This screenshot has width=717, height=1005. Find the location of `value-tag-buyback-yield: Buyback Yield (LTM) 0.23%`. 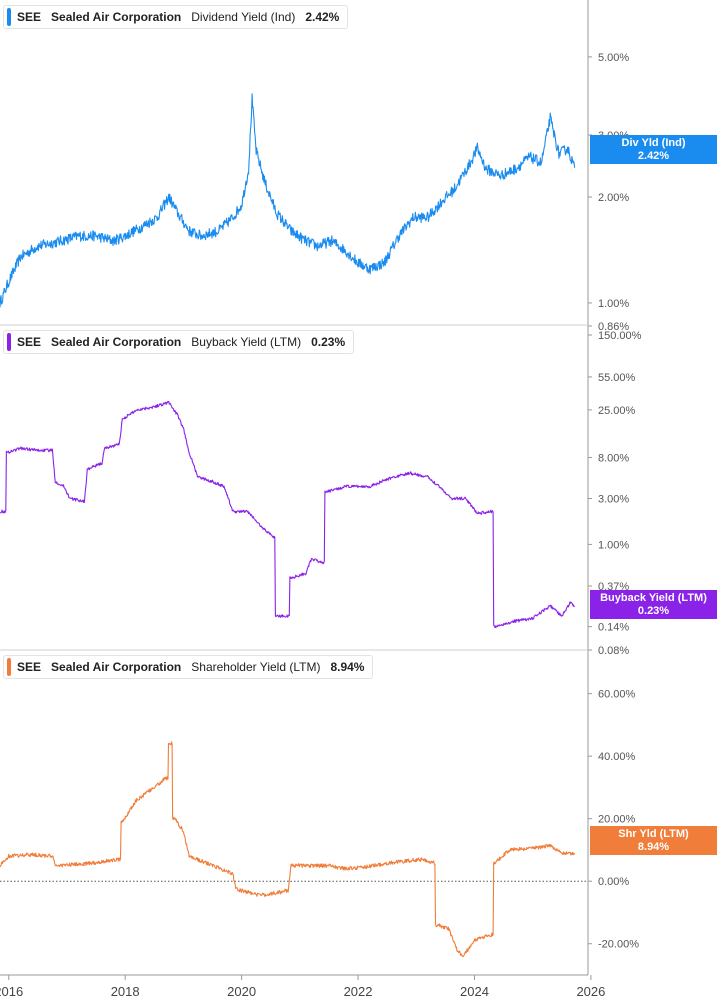

value-tag-buyback-yield: Buyback Yield (LTM) 0.23% is located at coordinates (653, 604).